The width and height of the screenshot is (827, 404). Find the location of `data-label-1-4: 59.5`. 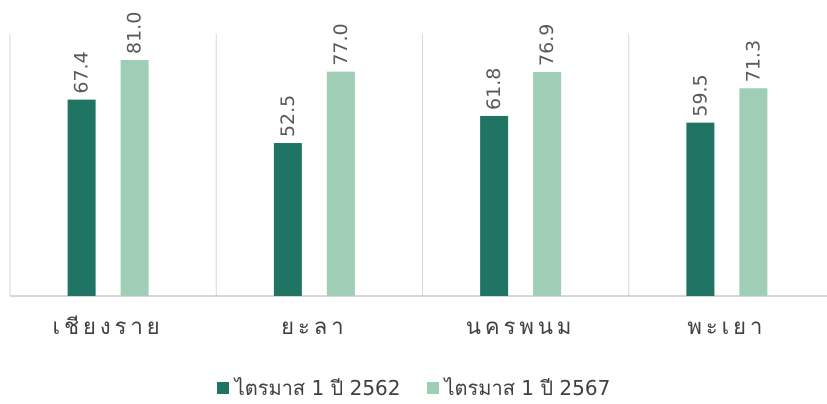

data-label-1-4: 59.5 is located at coordinates (700, 95).